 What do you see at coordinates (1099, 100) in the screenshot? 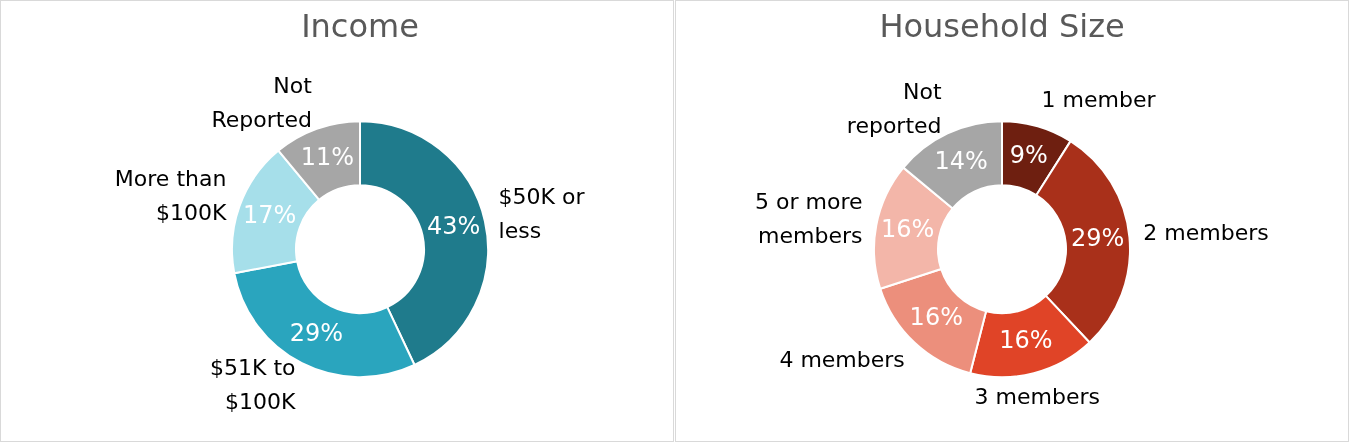
I see `slice-label: 1 member` at bounding box center [1099, 100].